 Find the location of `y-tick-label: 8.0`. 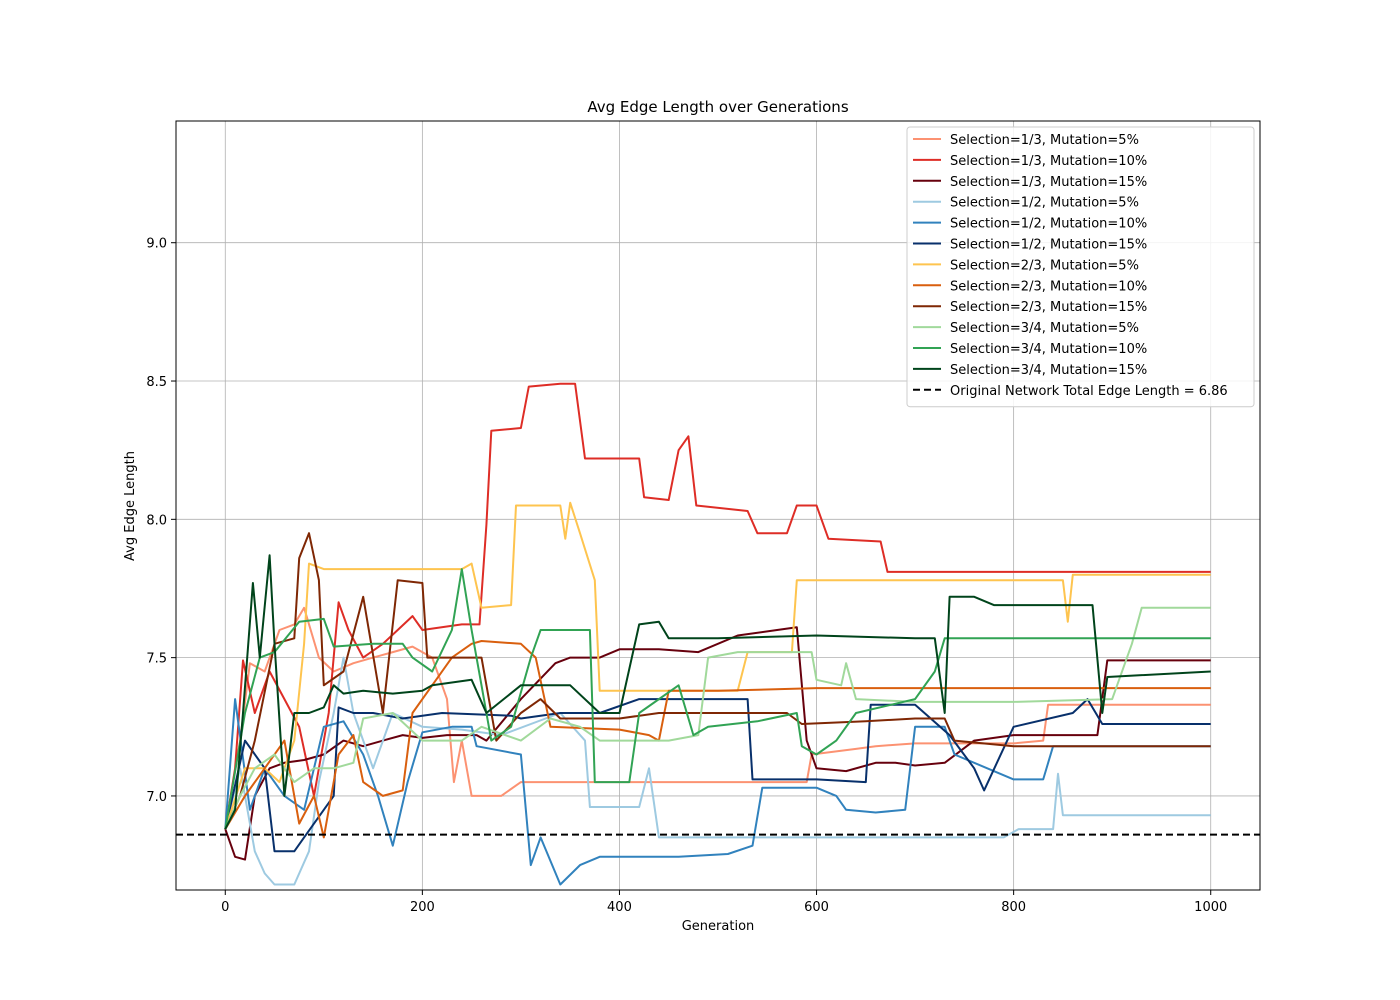

y-tick-label: 8.0 is located at coordinates (156, 520).